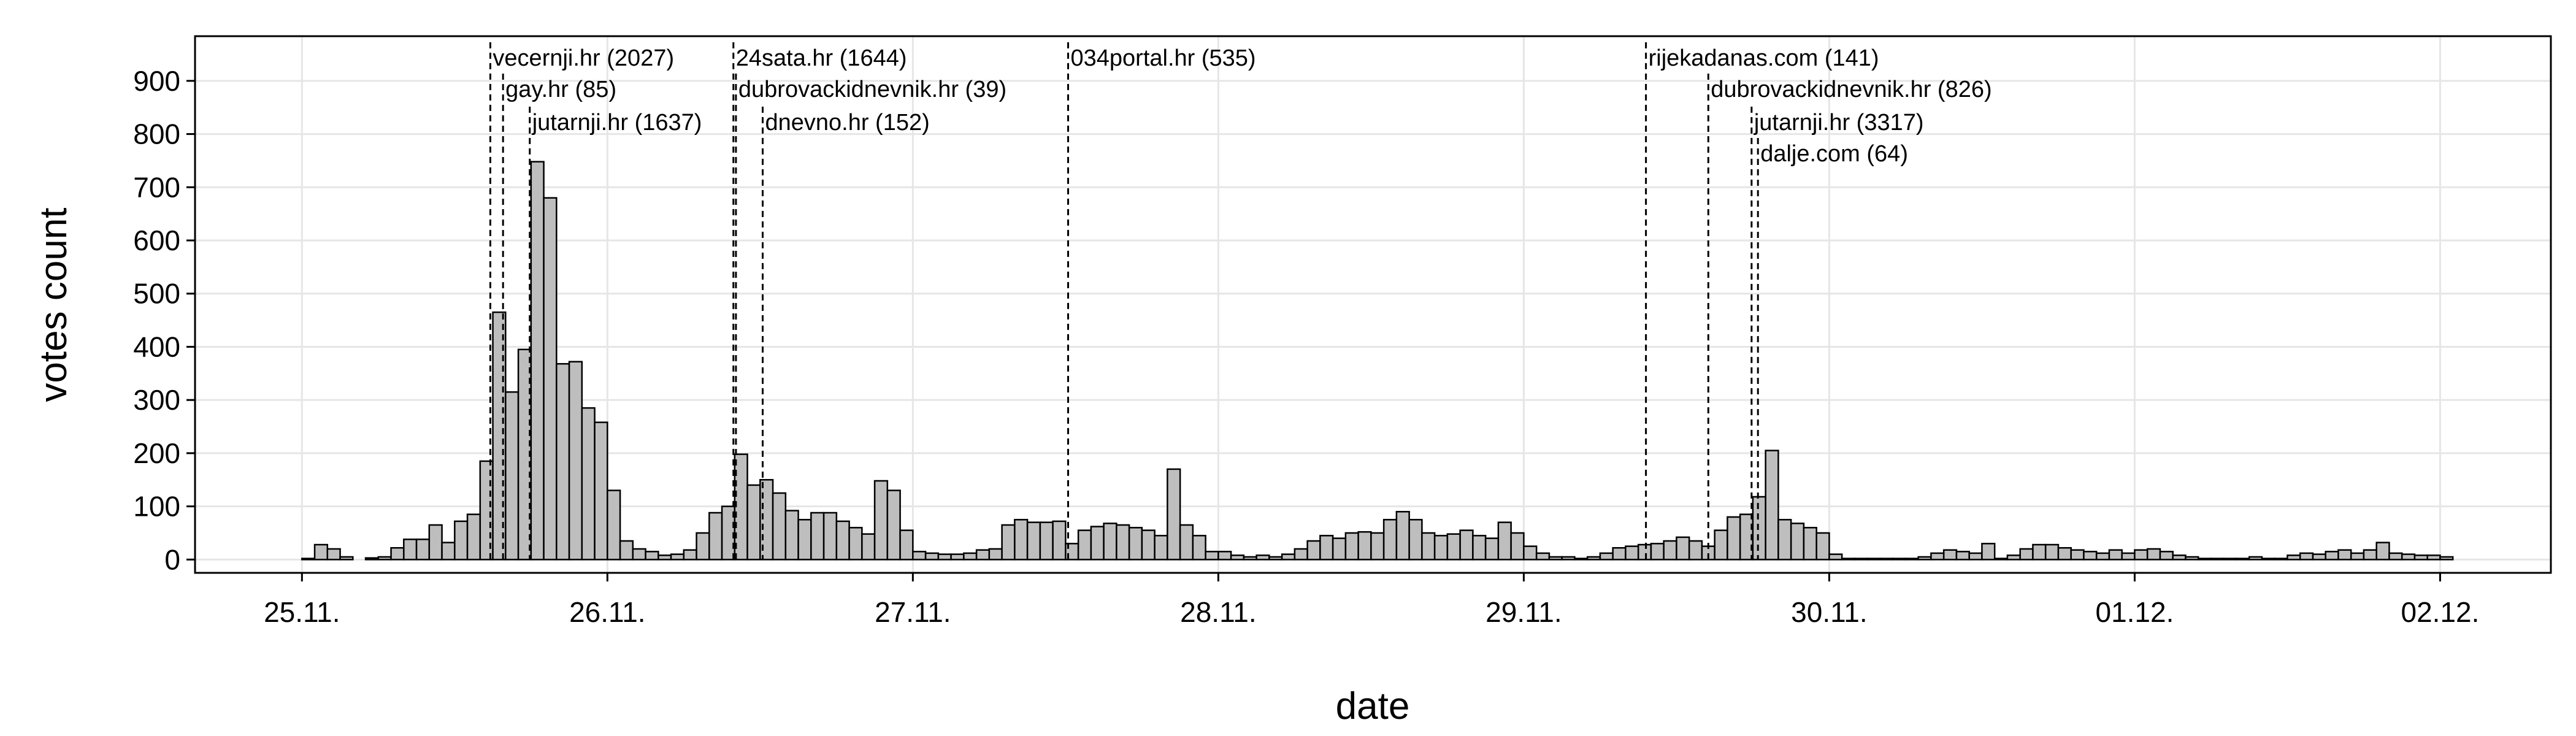 This screenshot has height=736, width=2576. What do you see at coordinates (156, 400) in the screenshot?
I see `y-tick-label: 300` at bounding box center [156, 400].